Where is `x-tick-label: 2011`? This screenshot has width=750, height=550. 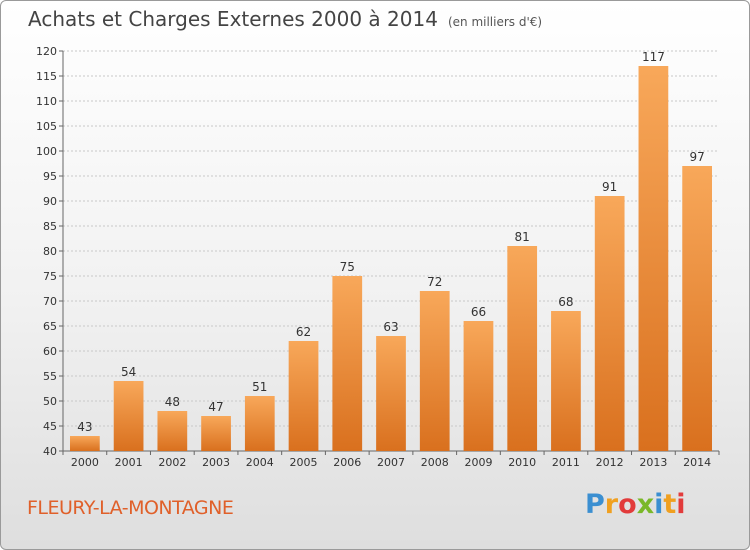 x-tick-label: 2011 is located at coordinates (566, 462).